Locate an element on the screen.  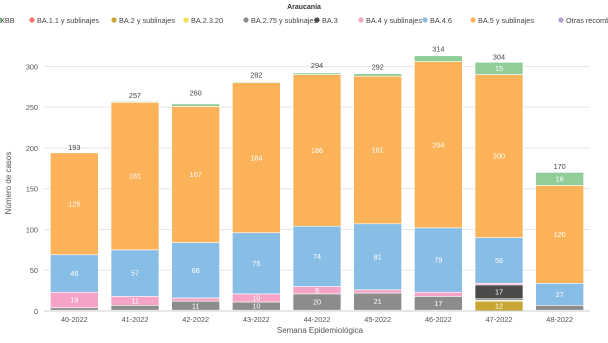
legend-item: BA.5 y sublinajes is located at coordinates (502, 20).